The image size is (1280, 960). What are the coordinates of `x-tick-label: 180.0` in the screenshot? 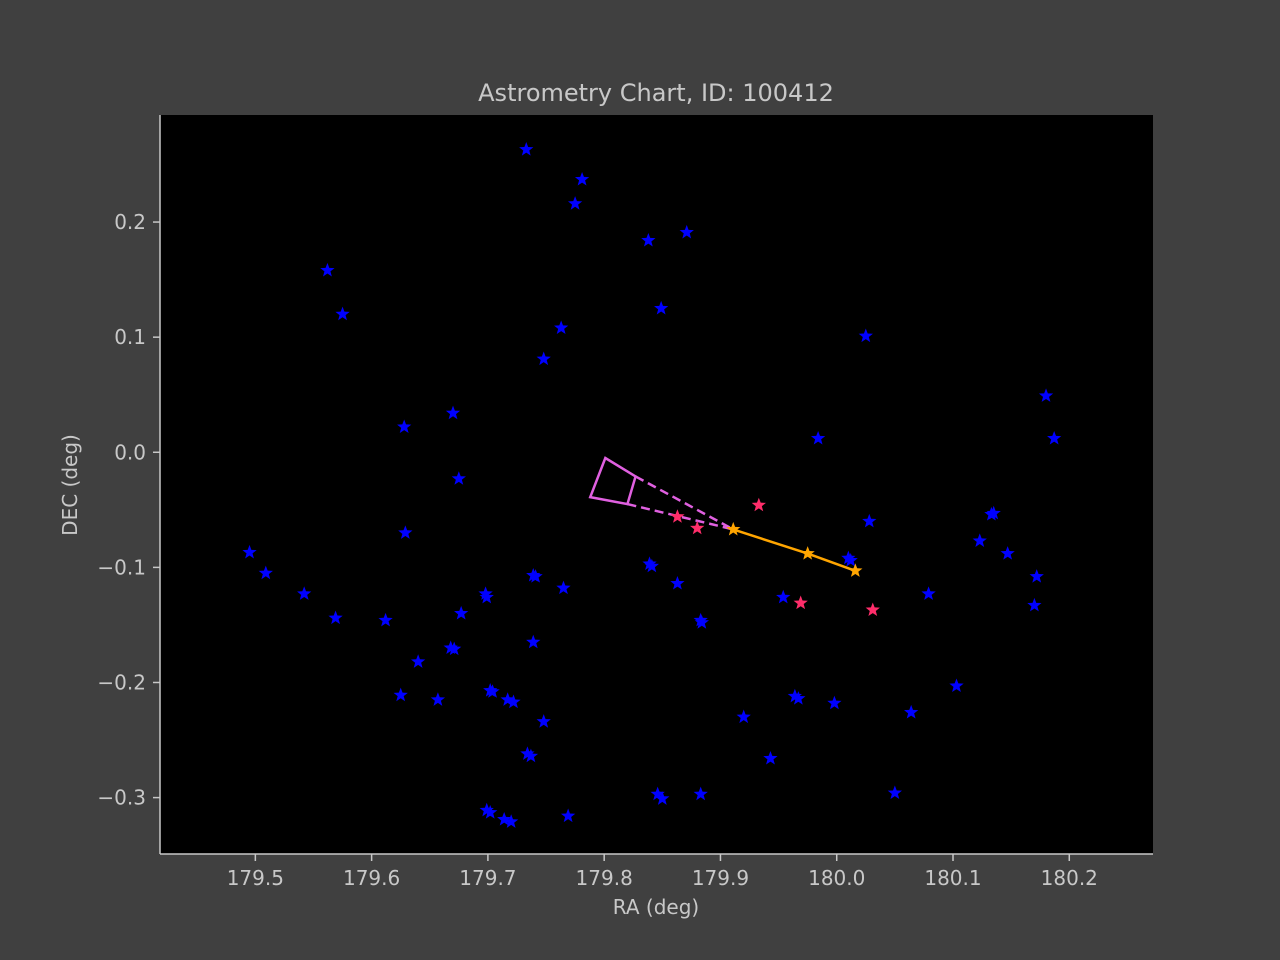 It's located at (836, 878).